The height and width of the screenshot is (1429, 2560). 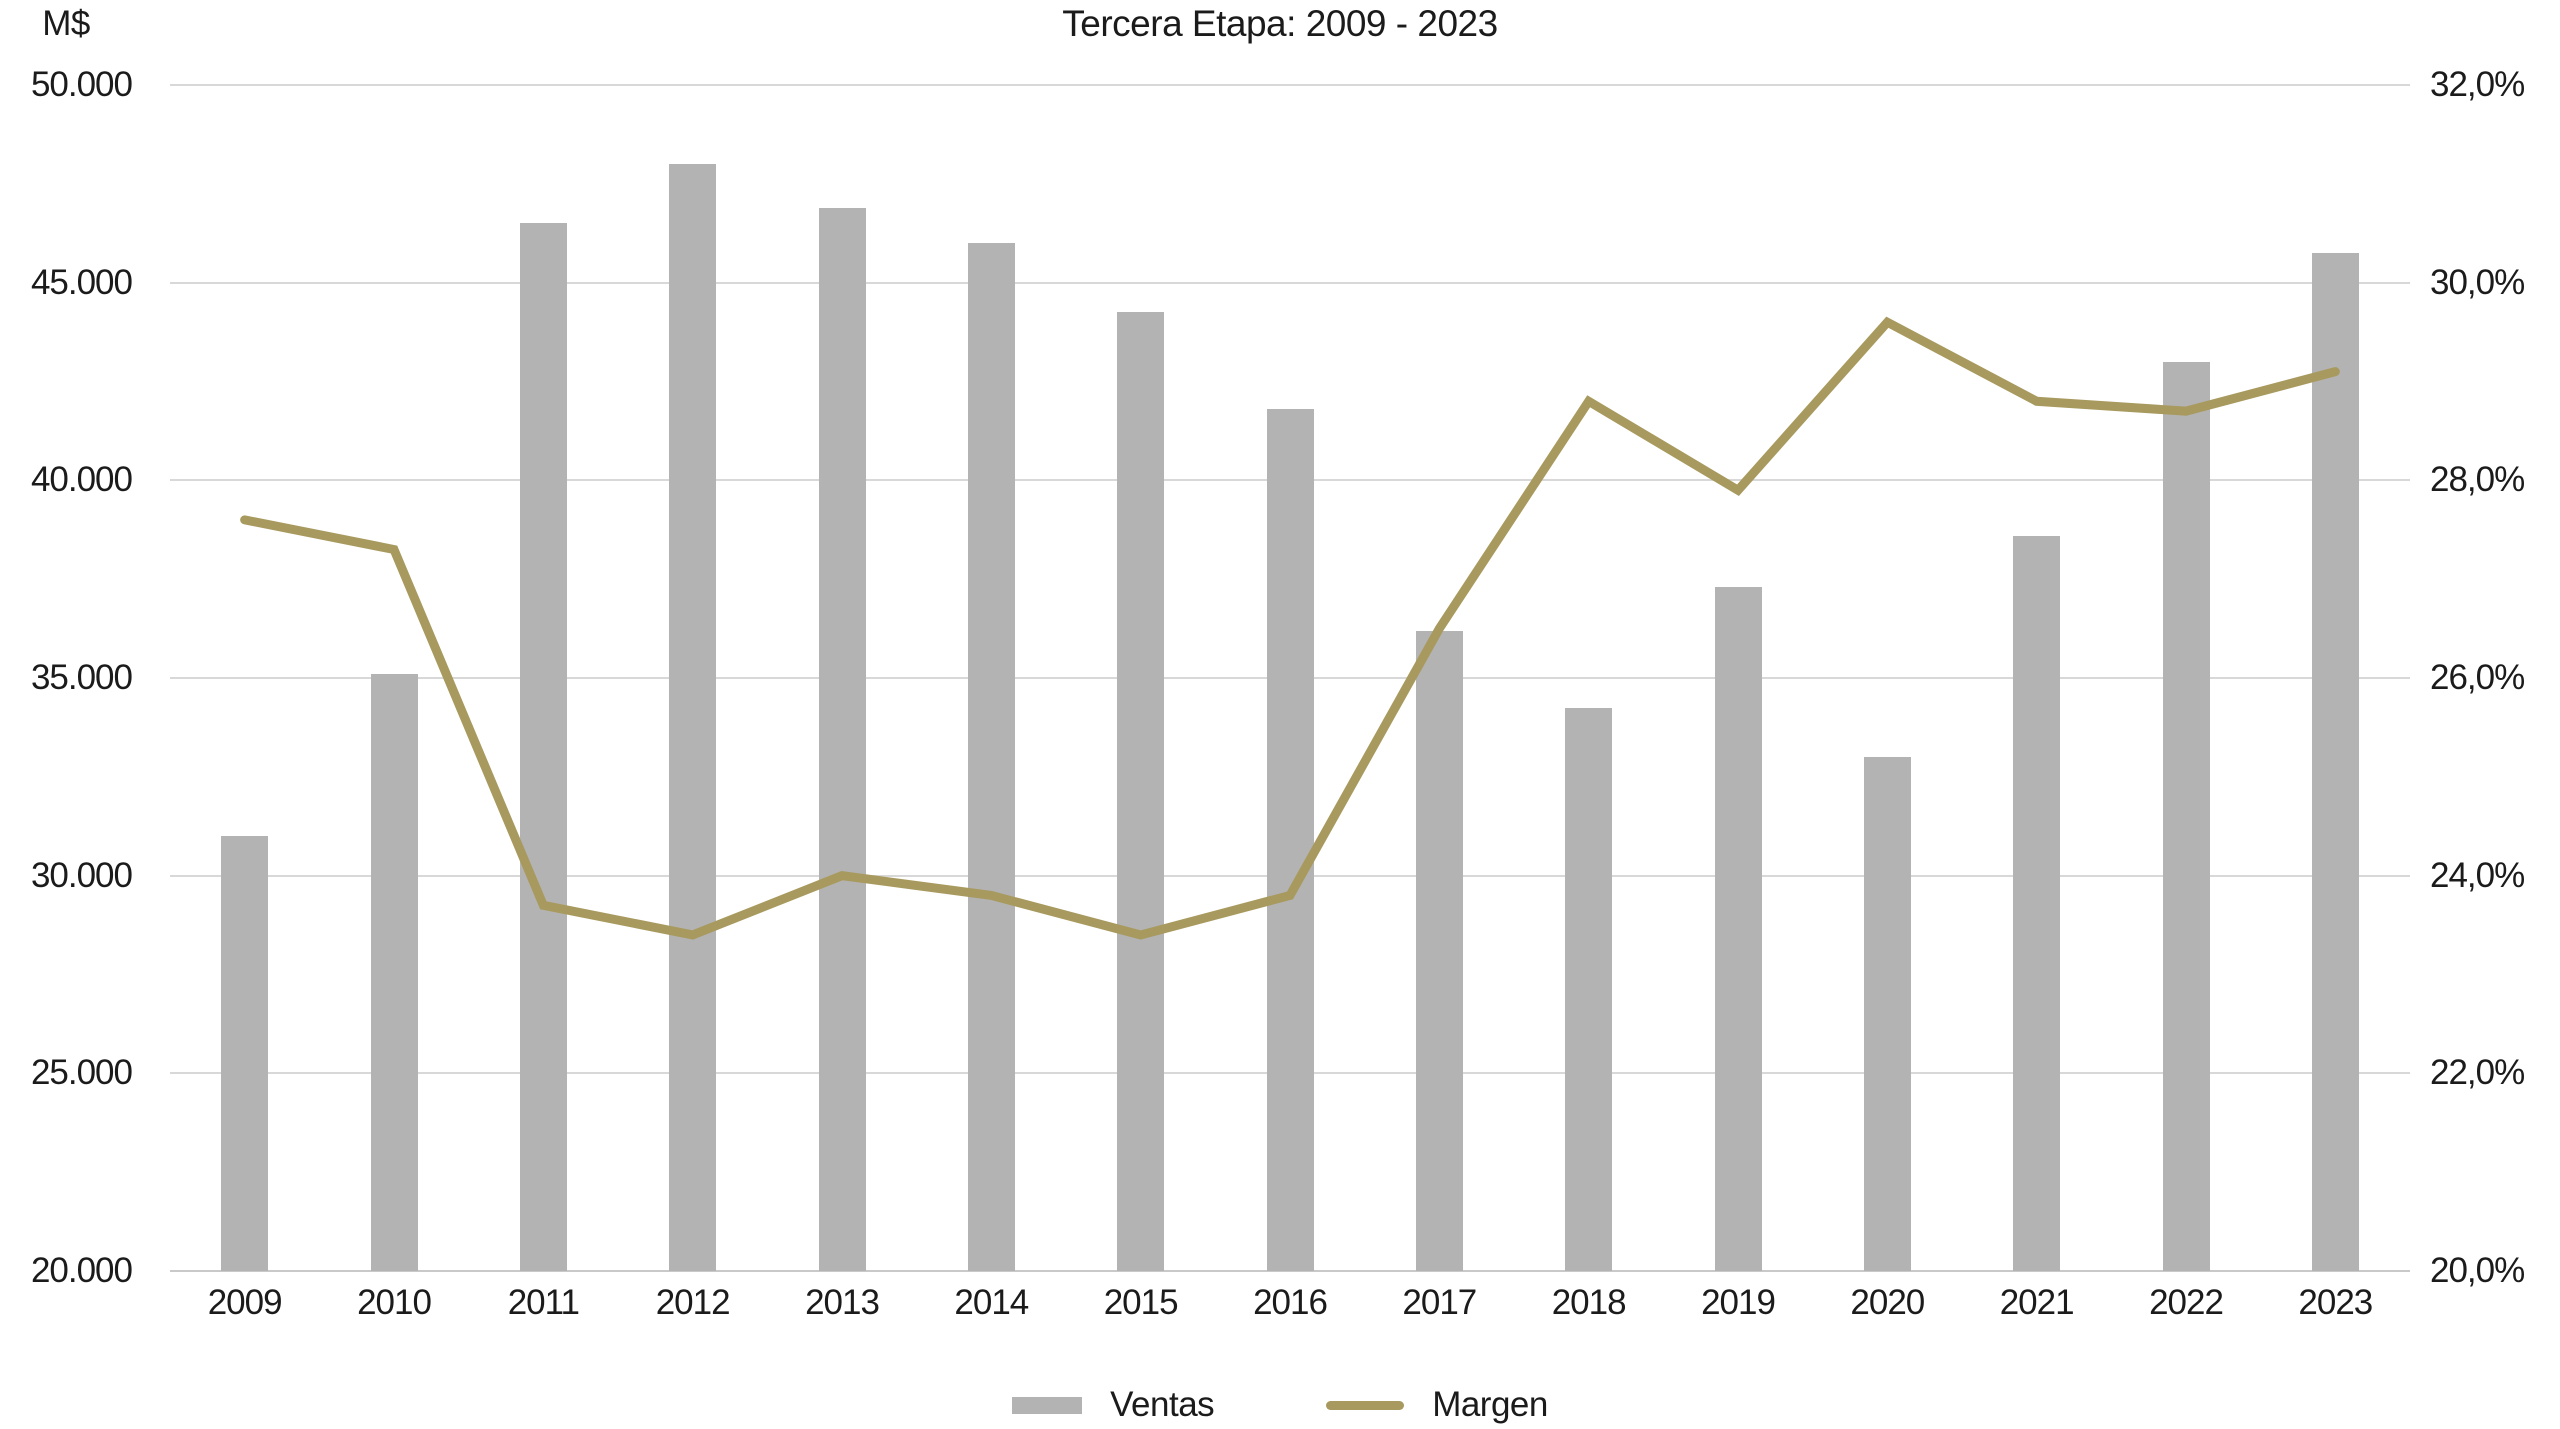 What do you see at coordinates (2186, 816) in the screenshot?
I see `ventas-bar-2022` at bounding box center [2186, 816].